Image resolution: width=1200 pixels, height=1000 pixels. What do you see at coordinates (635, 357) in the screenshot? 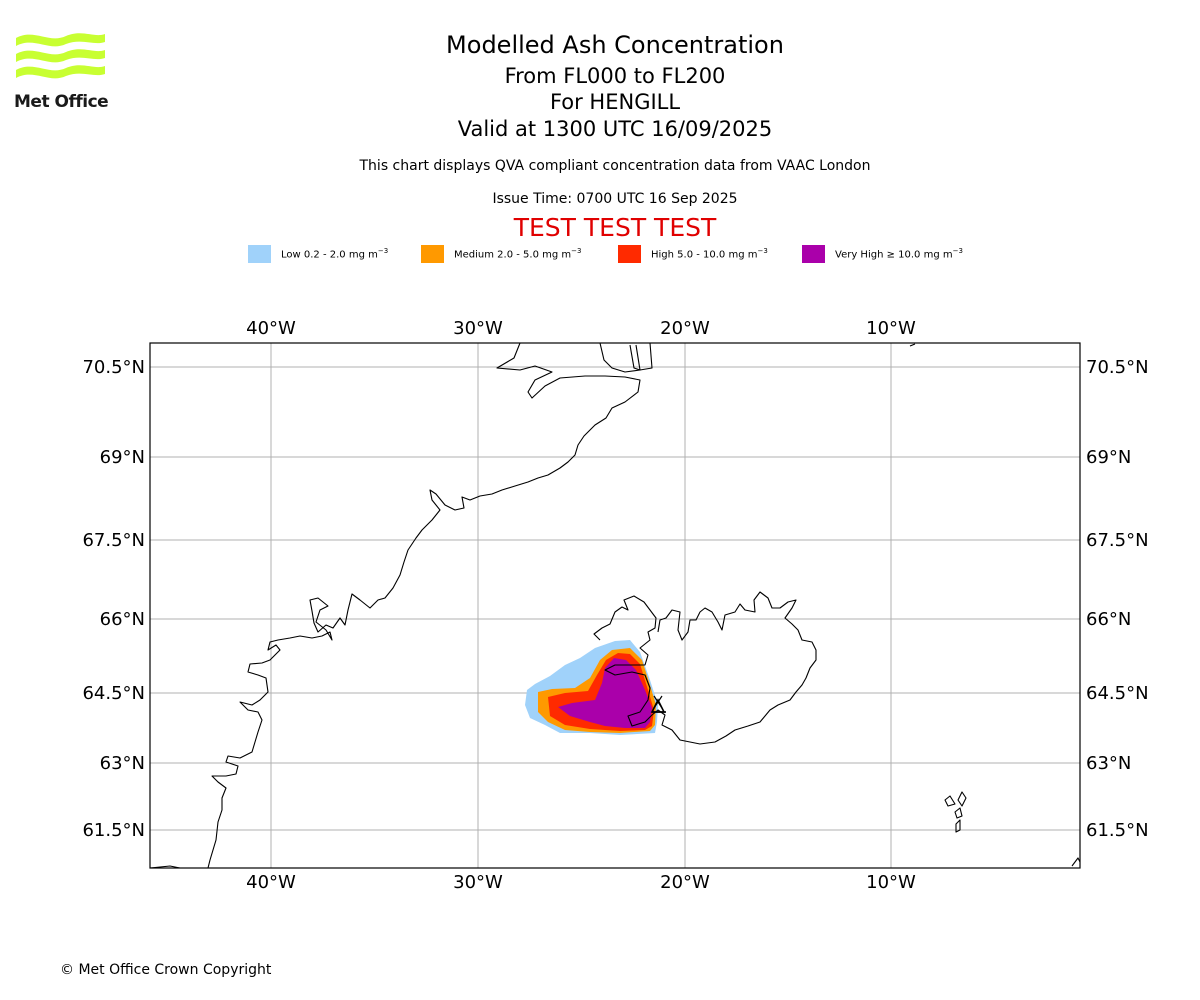
I see `coast-greenland-island` at bounding box center [635, 357].